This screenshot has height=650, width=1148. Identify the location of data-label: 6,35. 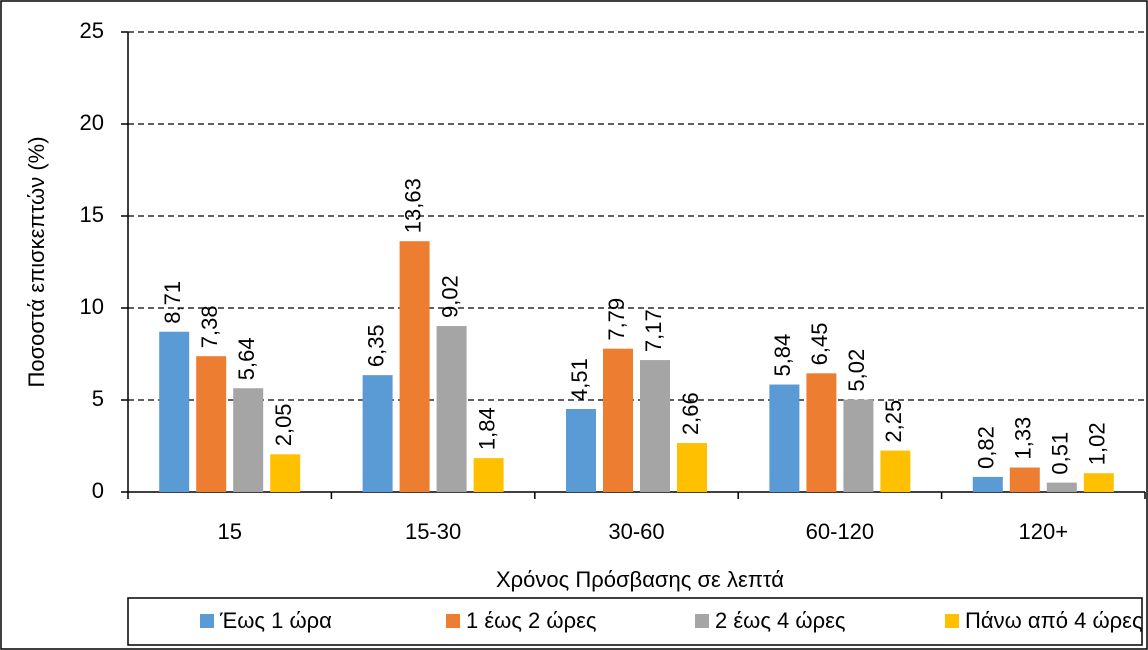
(375, 345).